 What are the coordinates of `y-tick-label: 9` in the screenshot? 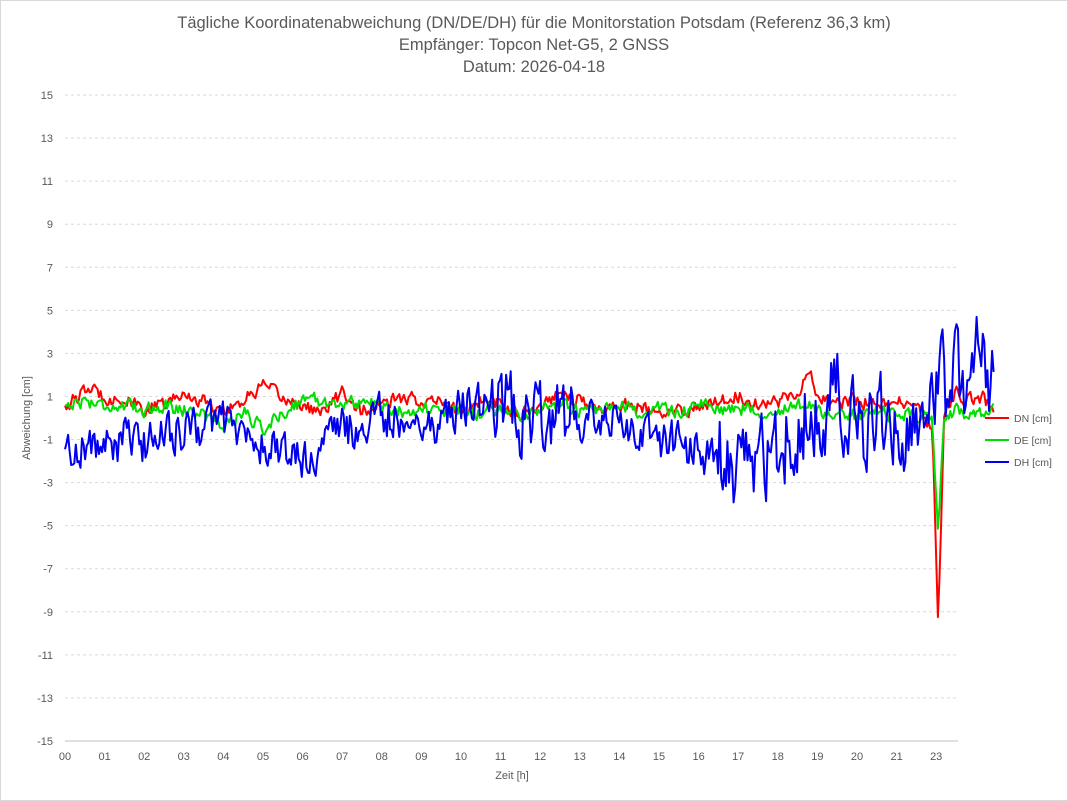 It's located at (50, 225).